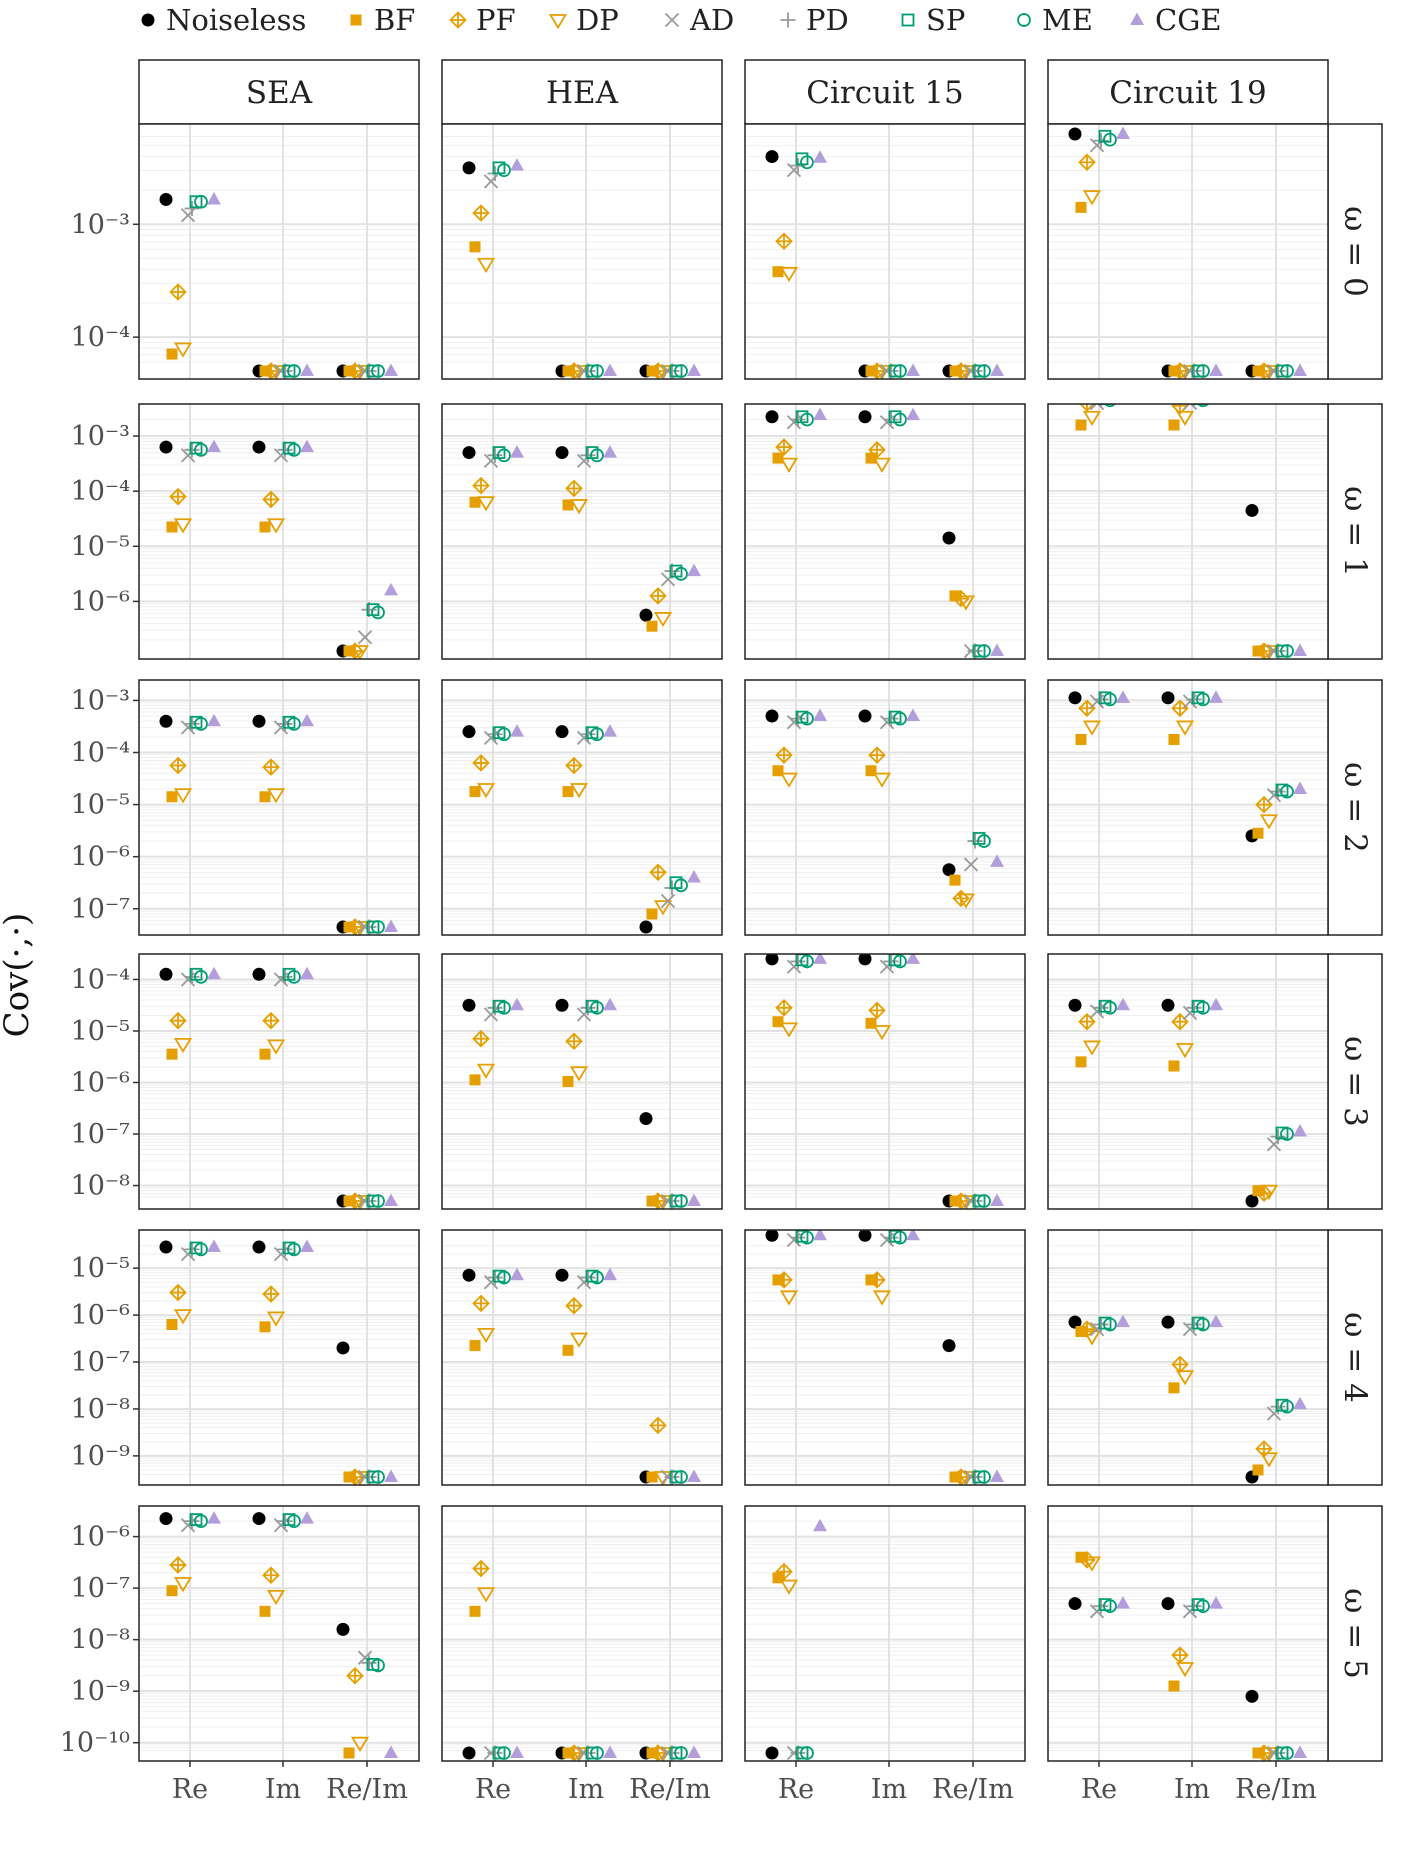 Image resolution: width=1415 pixels, height=1859 pixels. I want to click on point-sp-re, so click(802, 1753).